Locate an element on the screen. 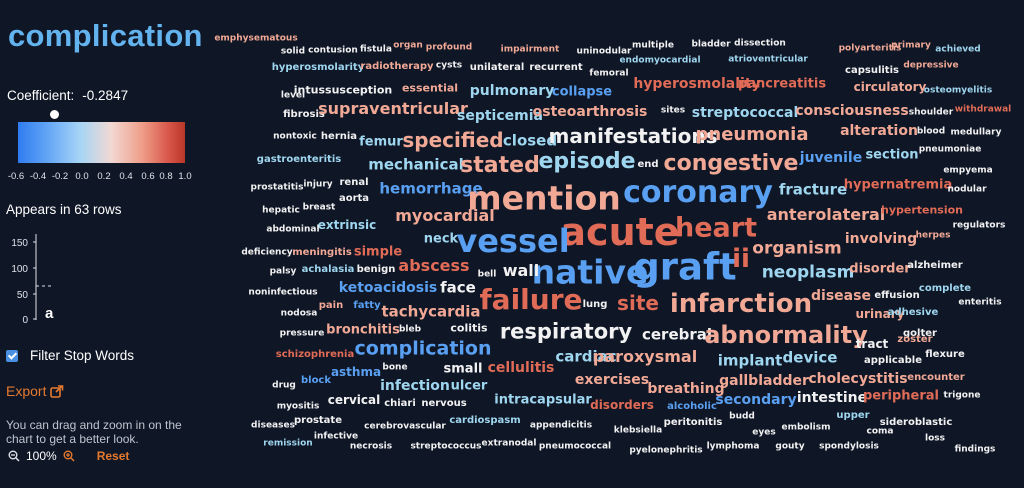 The image size is (1024, 488). word-anterolateral: anterolateral is located at coordinates (826, 214).